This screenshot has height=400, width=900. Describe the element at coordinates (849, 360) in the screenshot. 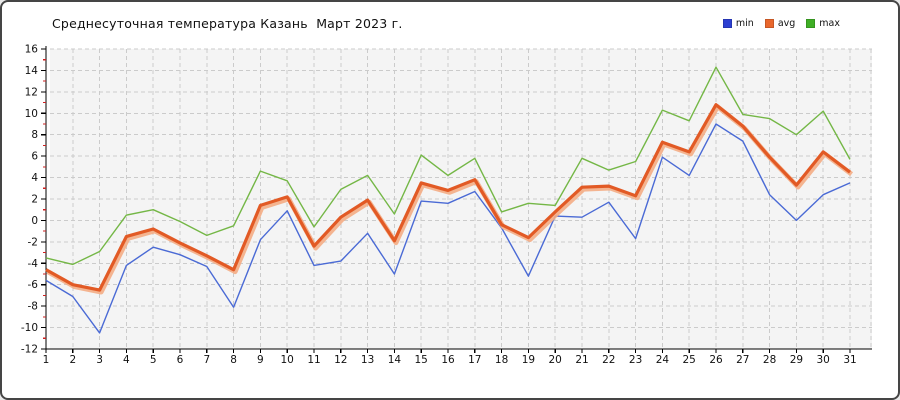

I see `svg-text: 31` at that location.